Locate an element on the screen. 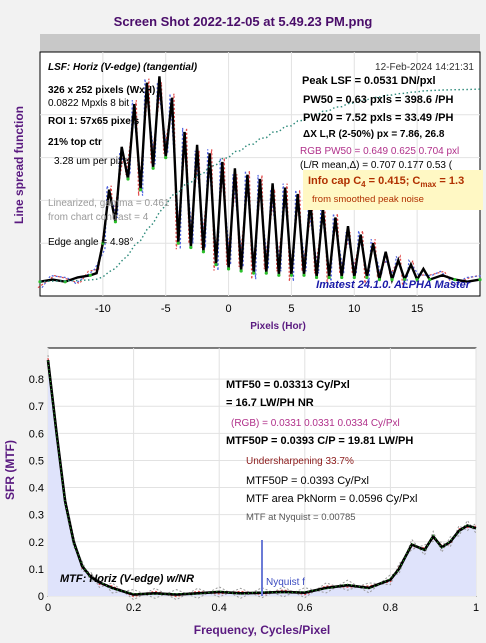 This screenshot has height=643, width=486. mtf-y-tick: 0.5 is located at coordinates (36, 461).